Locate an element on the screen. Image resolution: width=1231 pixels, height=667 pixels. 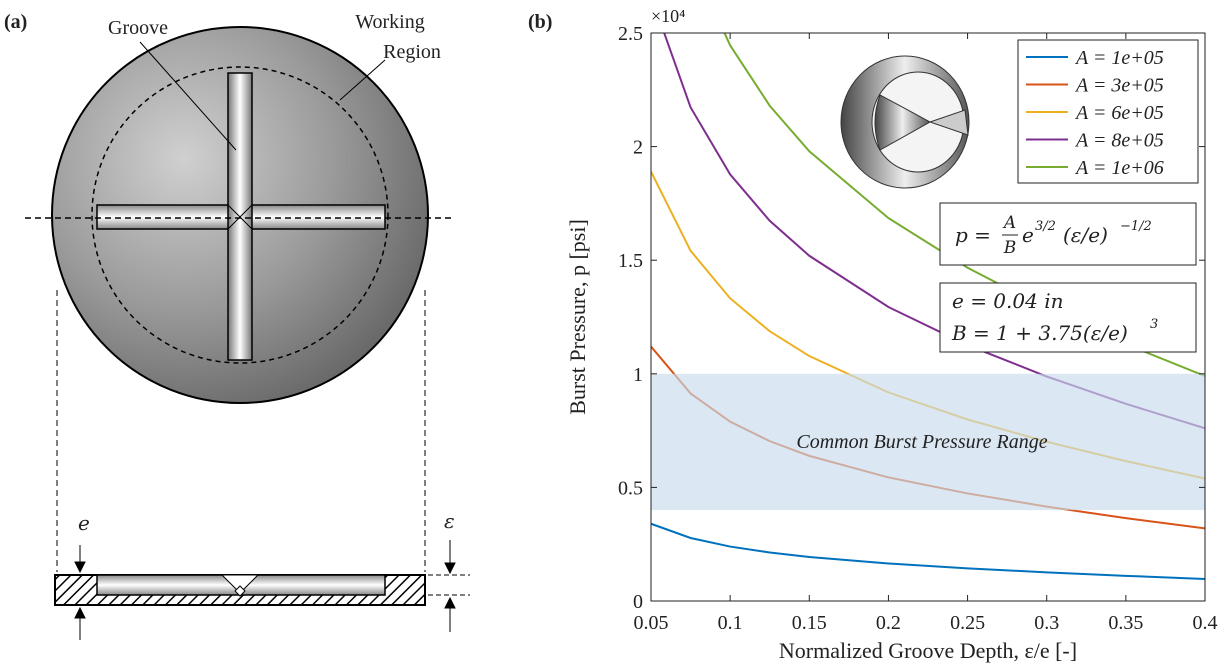
notch-tip is located at coordinates (240, 591).